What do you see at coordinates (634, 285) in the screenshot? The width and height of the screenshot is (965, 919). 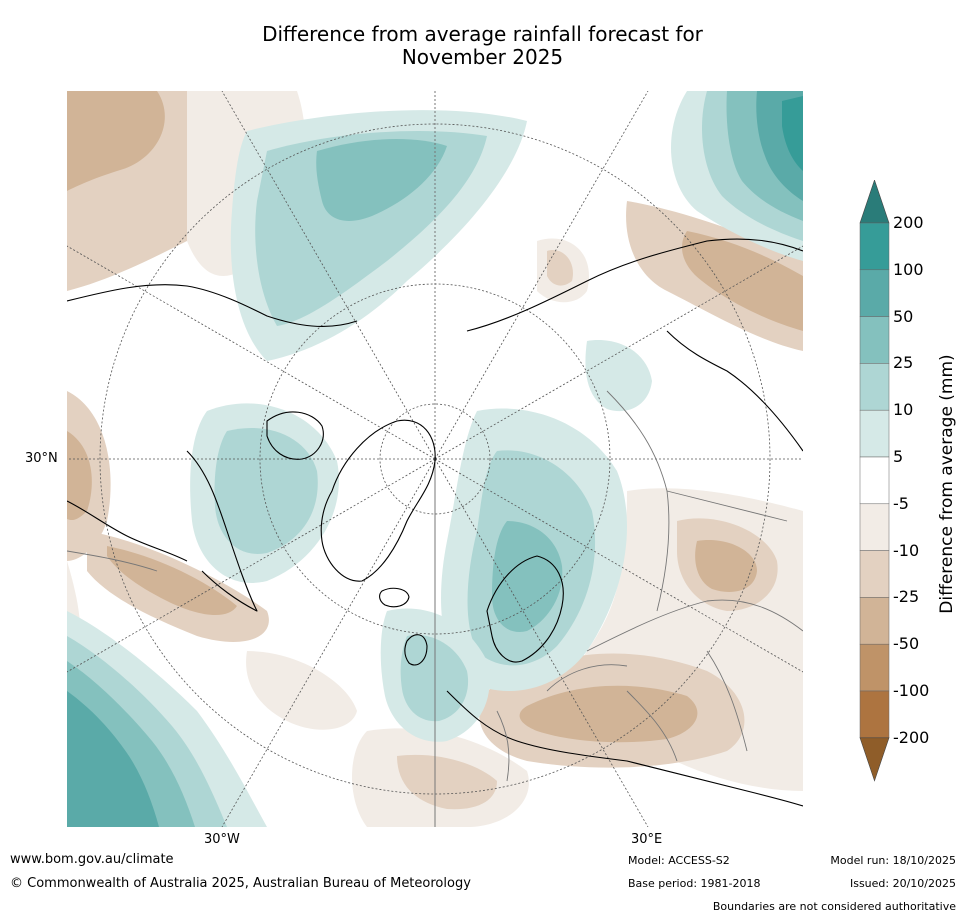 I see `siberia-coastline` at bounding box center [634, 285].